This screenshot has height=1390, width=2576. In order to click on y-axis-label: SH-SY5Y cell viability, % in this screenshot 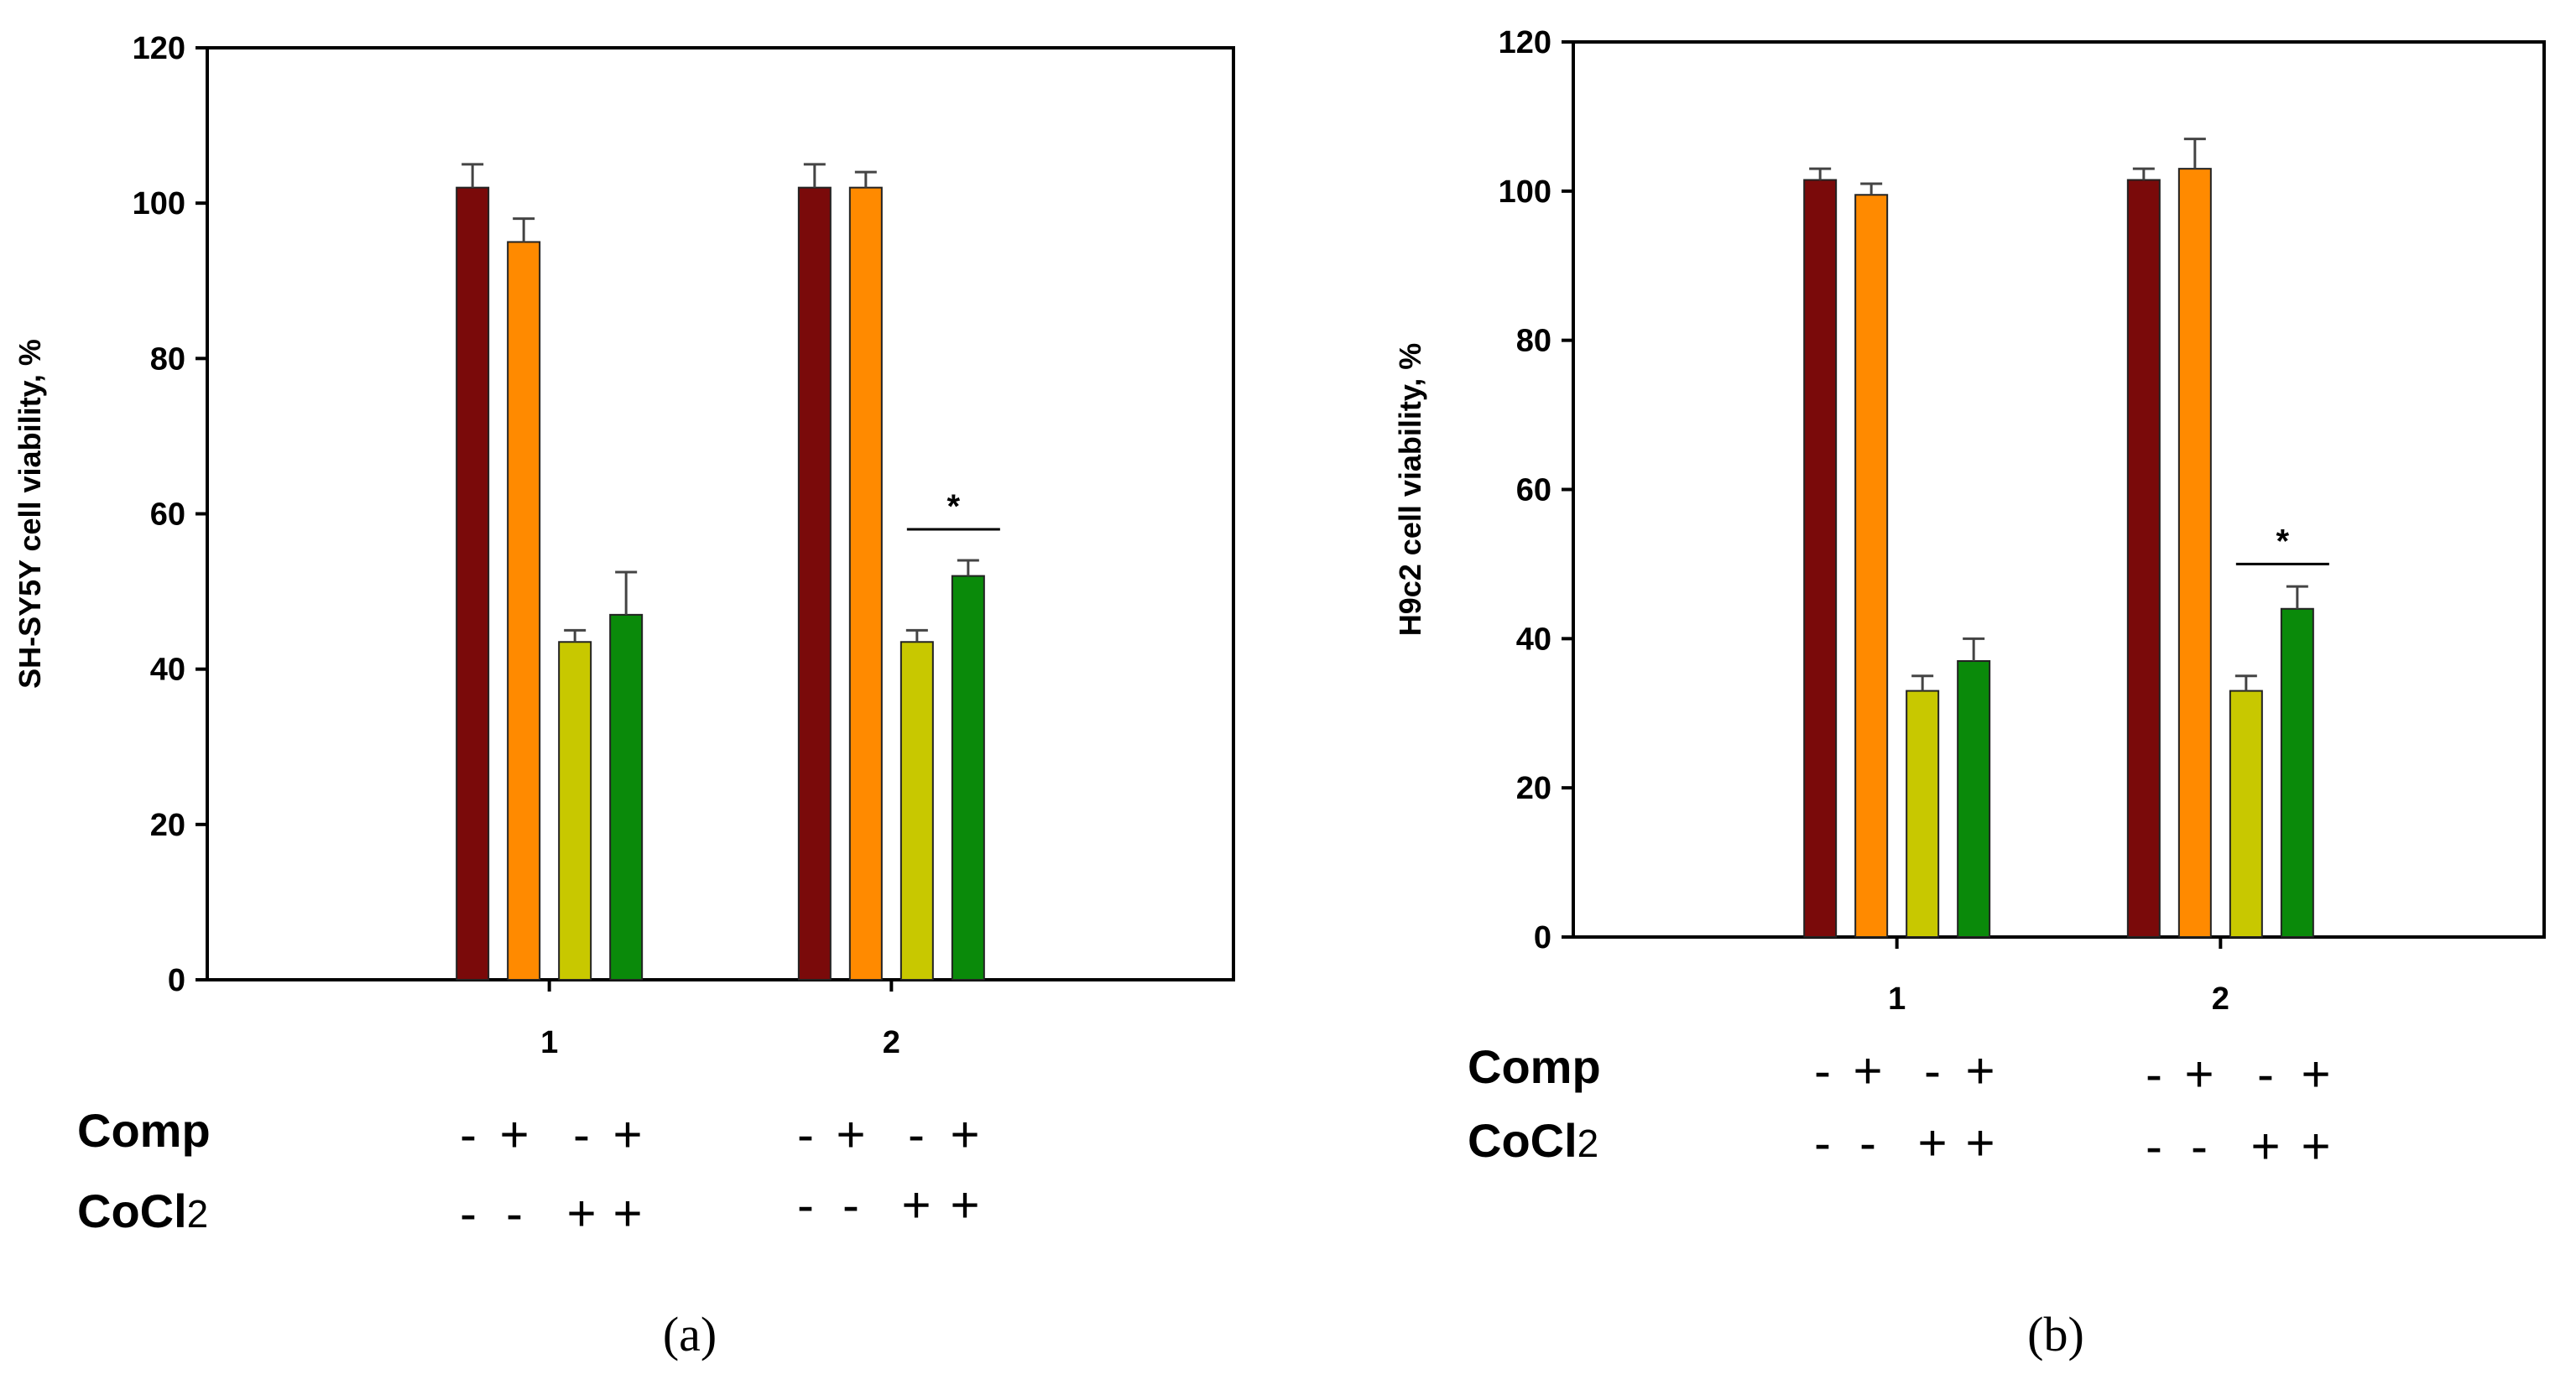, I will do `click(30, 514)`.